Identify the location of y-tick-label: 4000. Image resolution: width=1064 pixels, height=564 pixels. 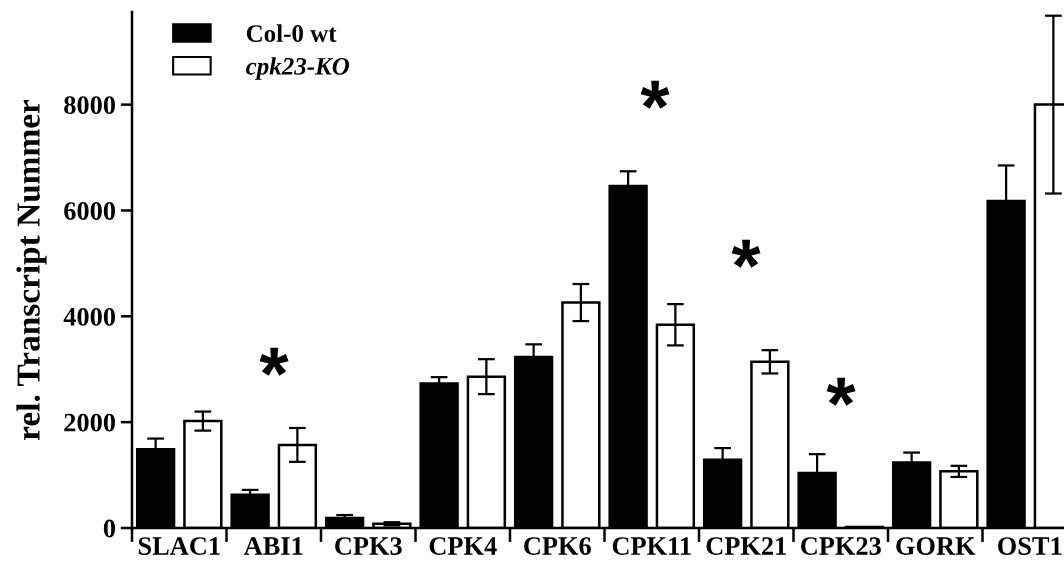
(89, 316).